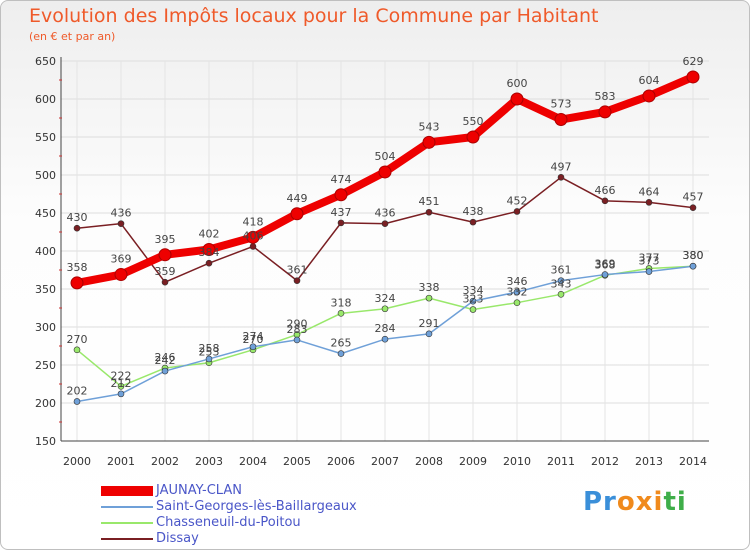 This screenshot has height=550, width=750. Describe the element at coordinates (429, 323) in the screenshot. I see `data-label-saint-georges-l-s-baillargeaux: 291` at that location.